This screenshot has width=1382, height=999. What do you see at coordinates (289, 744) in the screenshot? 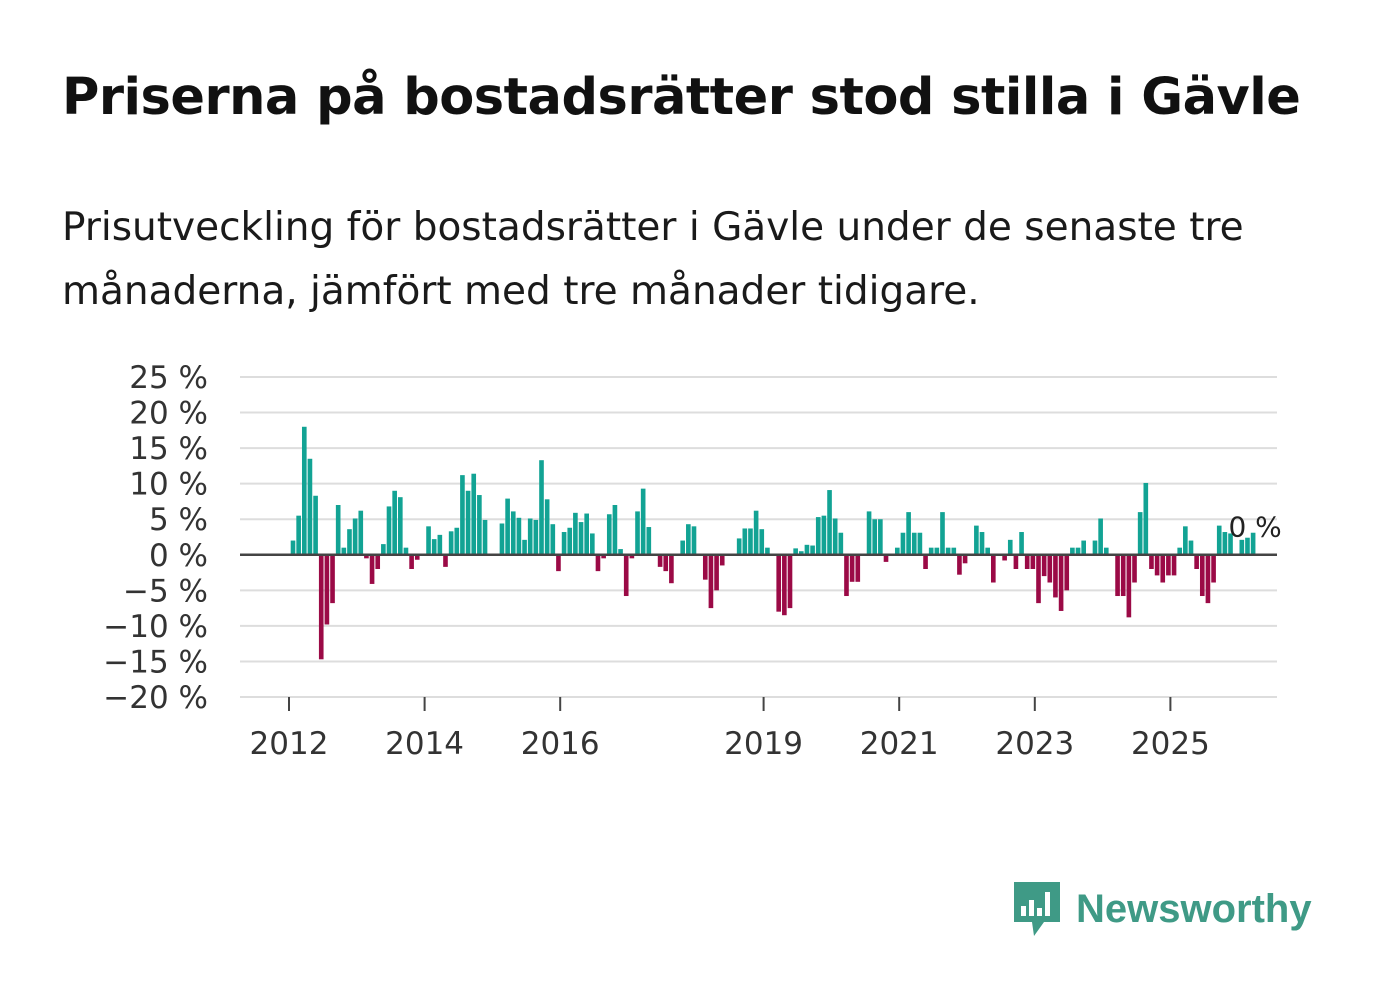
I see `x-tick-label: 2012` at bounding box center [289, 744].